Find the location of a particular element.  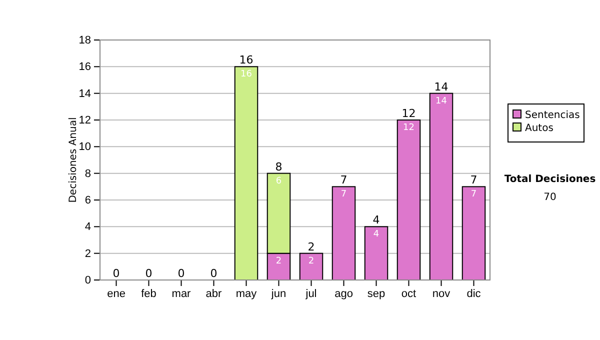

y-tick-label: 4 is located at coordinates (87, 227).